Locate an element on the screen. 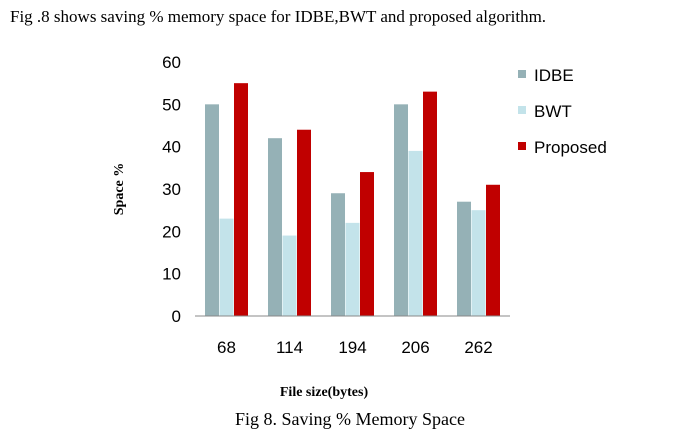 Image resolution: width=700 pixels, height=434 pixels. legend-swatch-proposed is located at coordinates (522, 146).